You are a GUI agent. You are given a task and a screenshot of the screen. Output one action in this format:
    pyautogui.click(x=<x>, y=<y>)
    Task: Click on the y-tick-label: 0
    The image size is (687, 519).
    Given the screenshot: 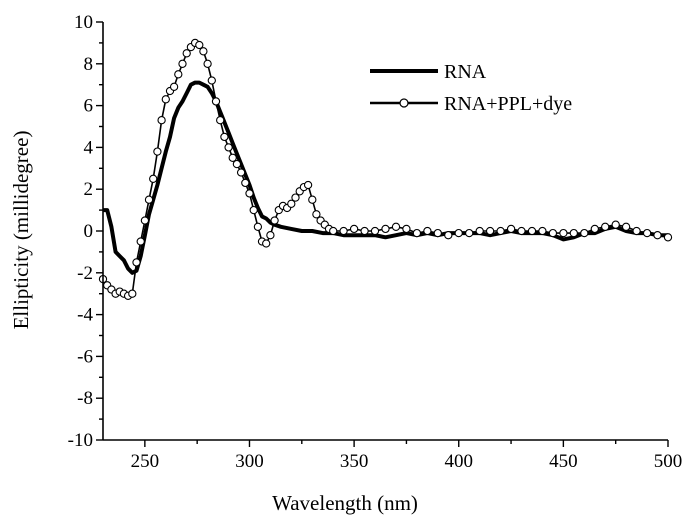 What is the action you would take?
    pyautogui.click(x=89, y=231)
    